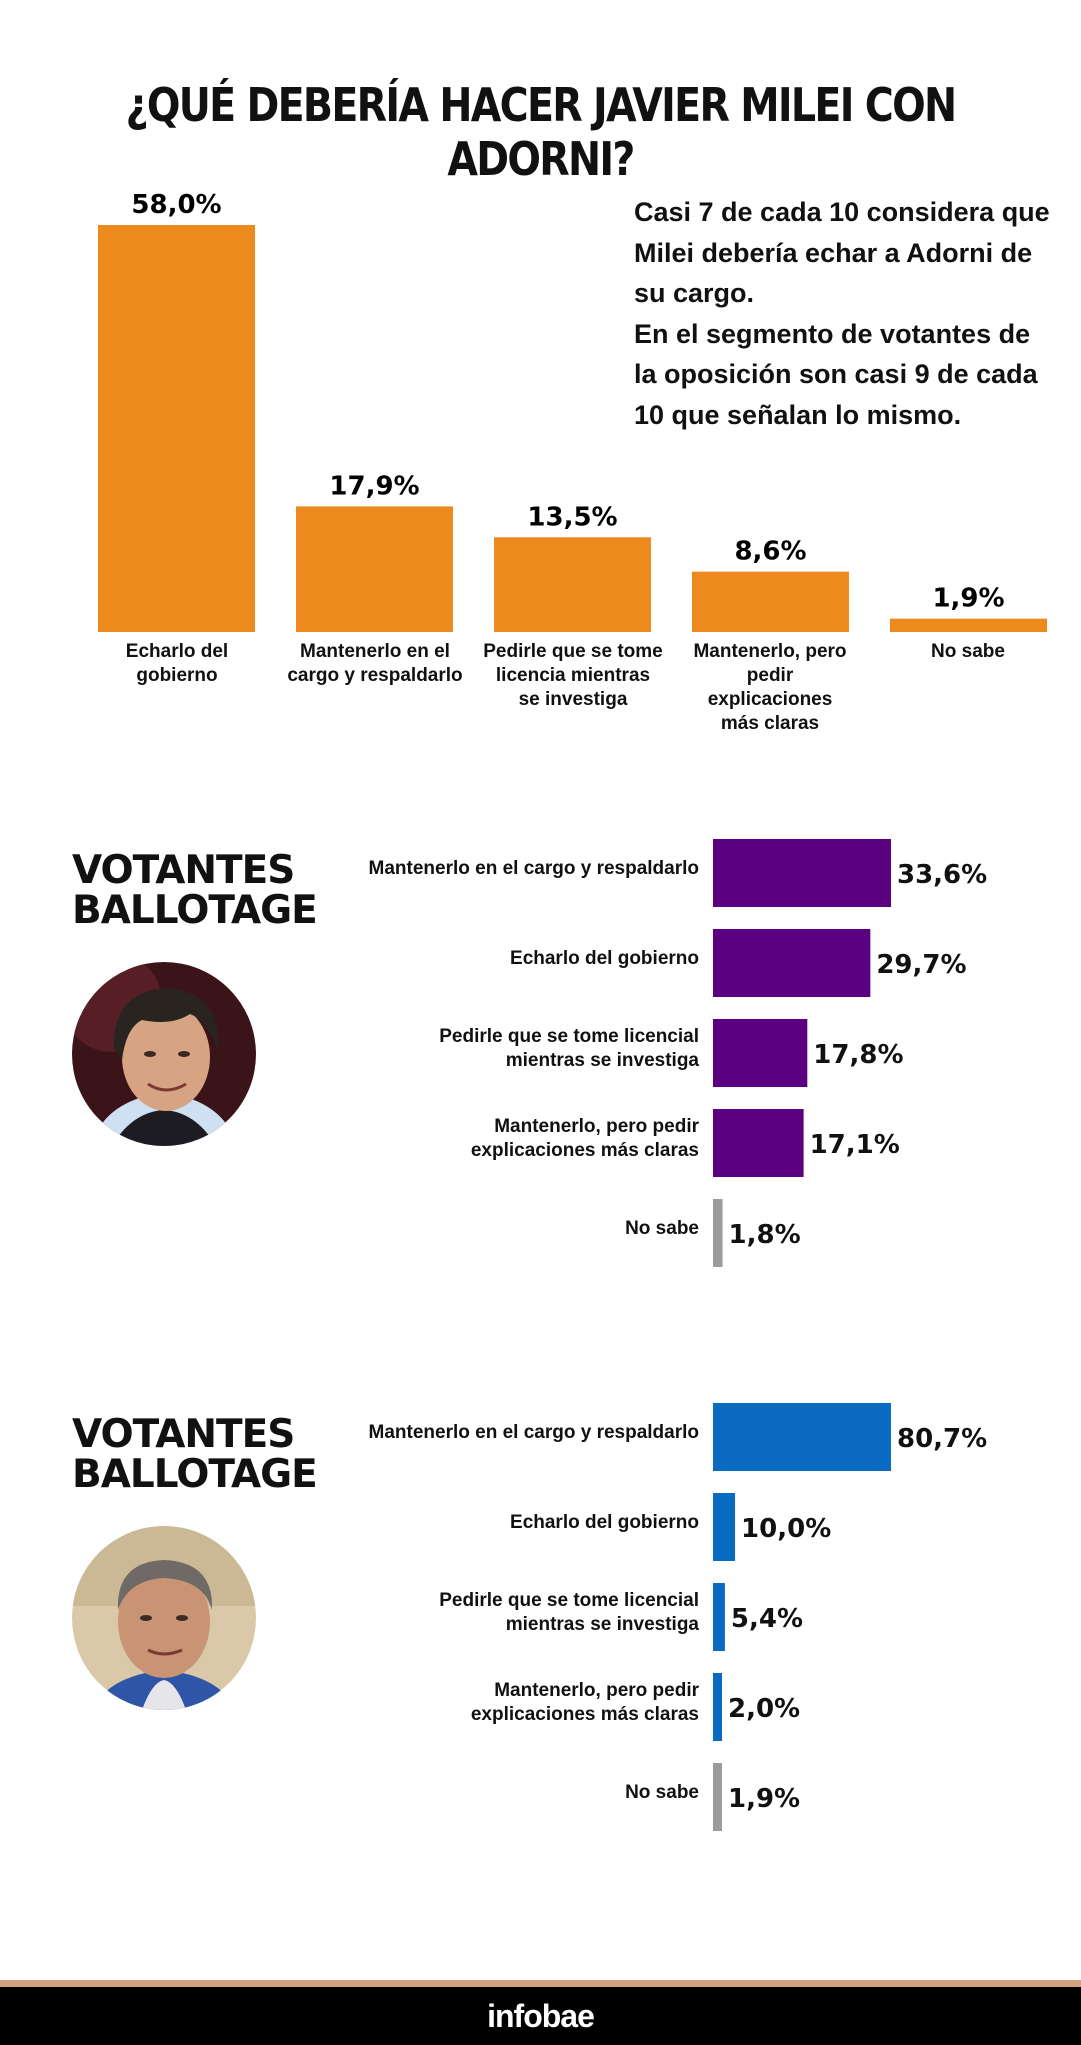 Image resolution: width=1081 pixels, height=2045 pixels. What do you see at coordinates (176, 205) in the screenshot?
I see `data-label: 58,0%` at bounding box center [176, 205].